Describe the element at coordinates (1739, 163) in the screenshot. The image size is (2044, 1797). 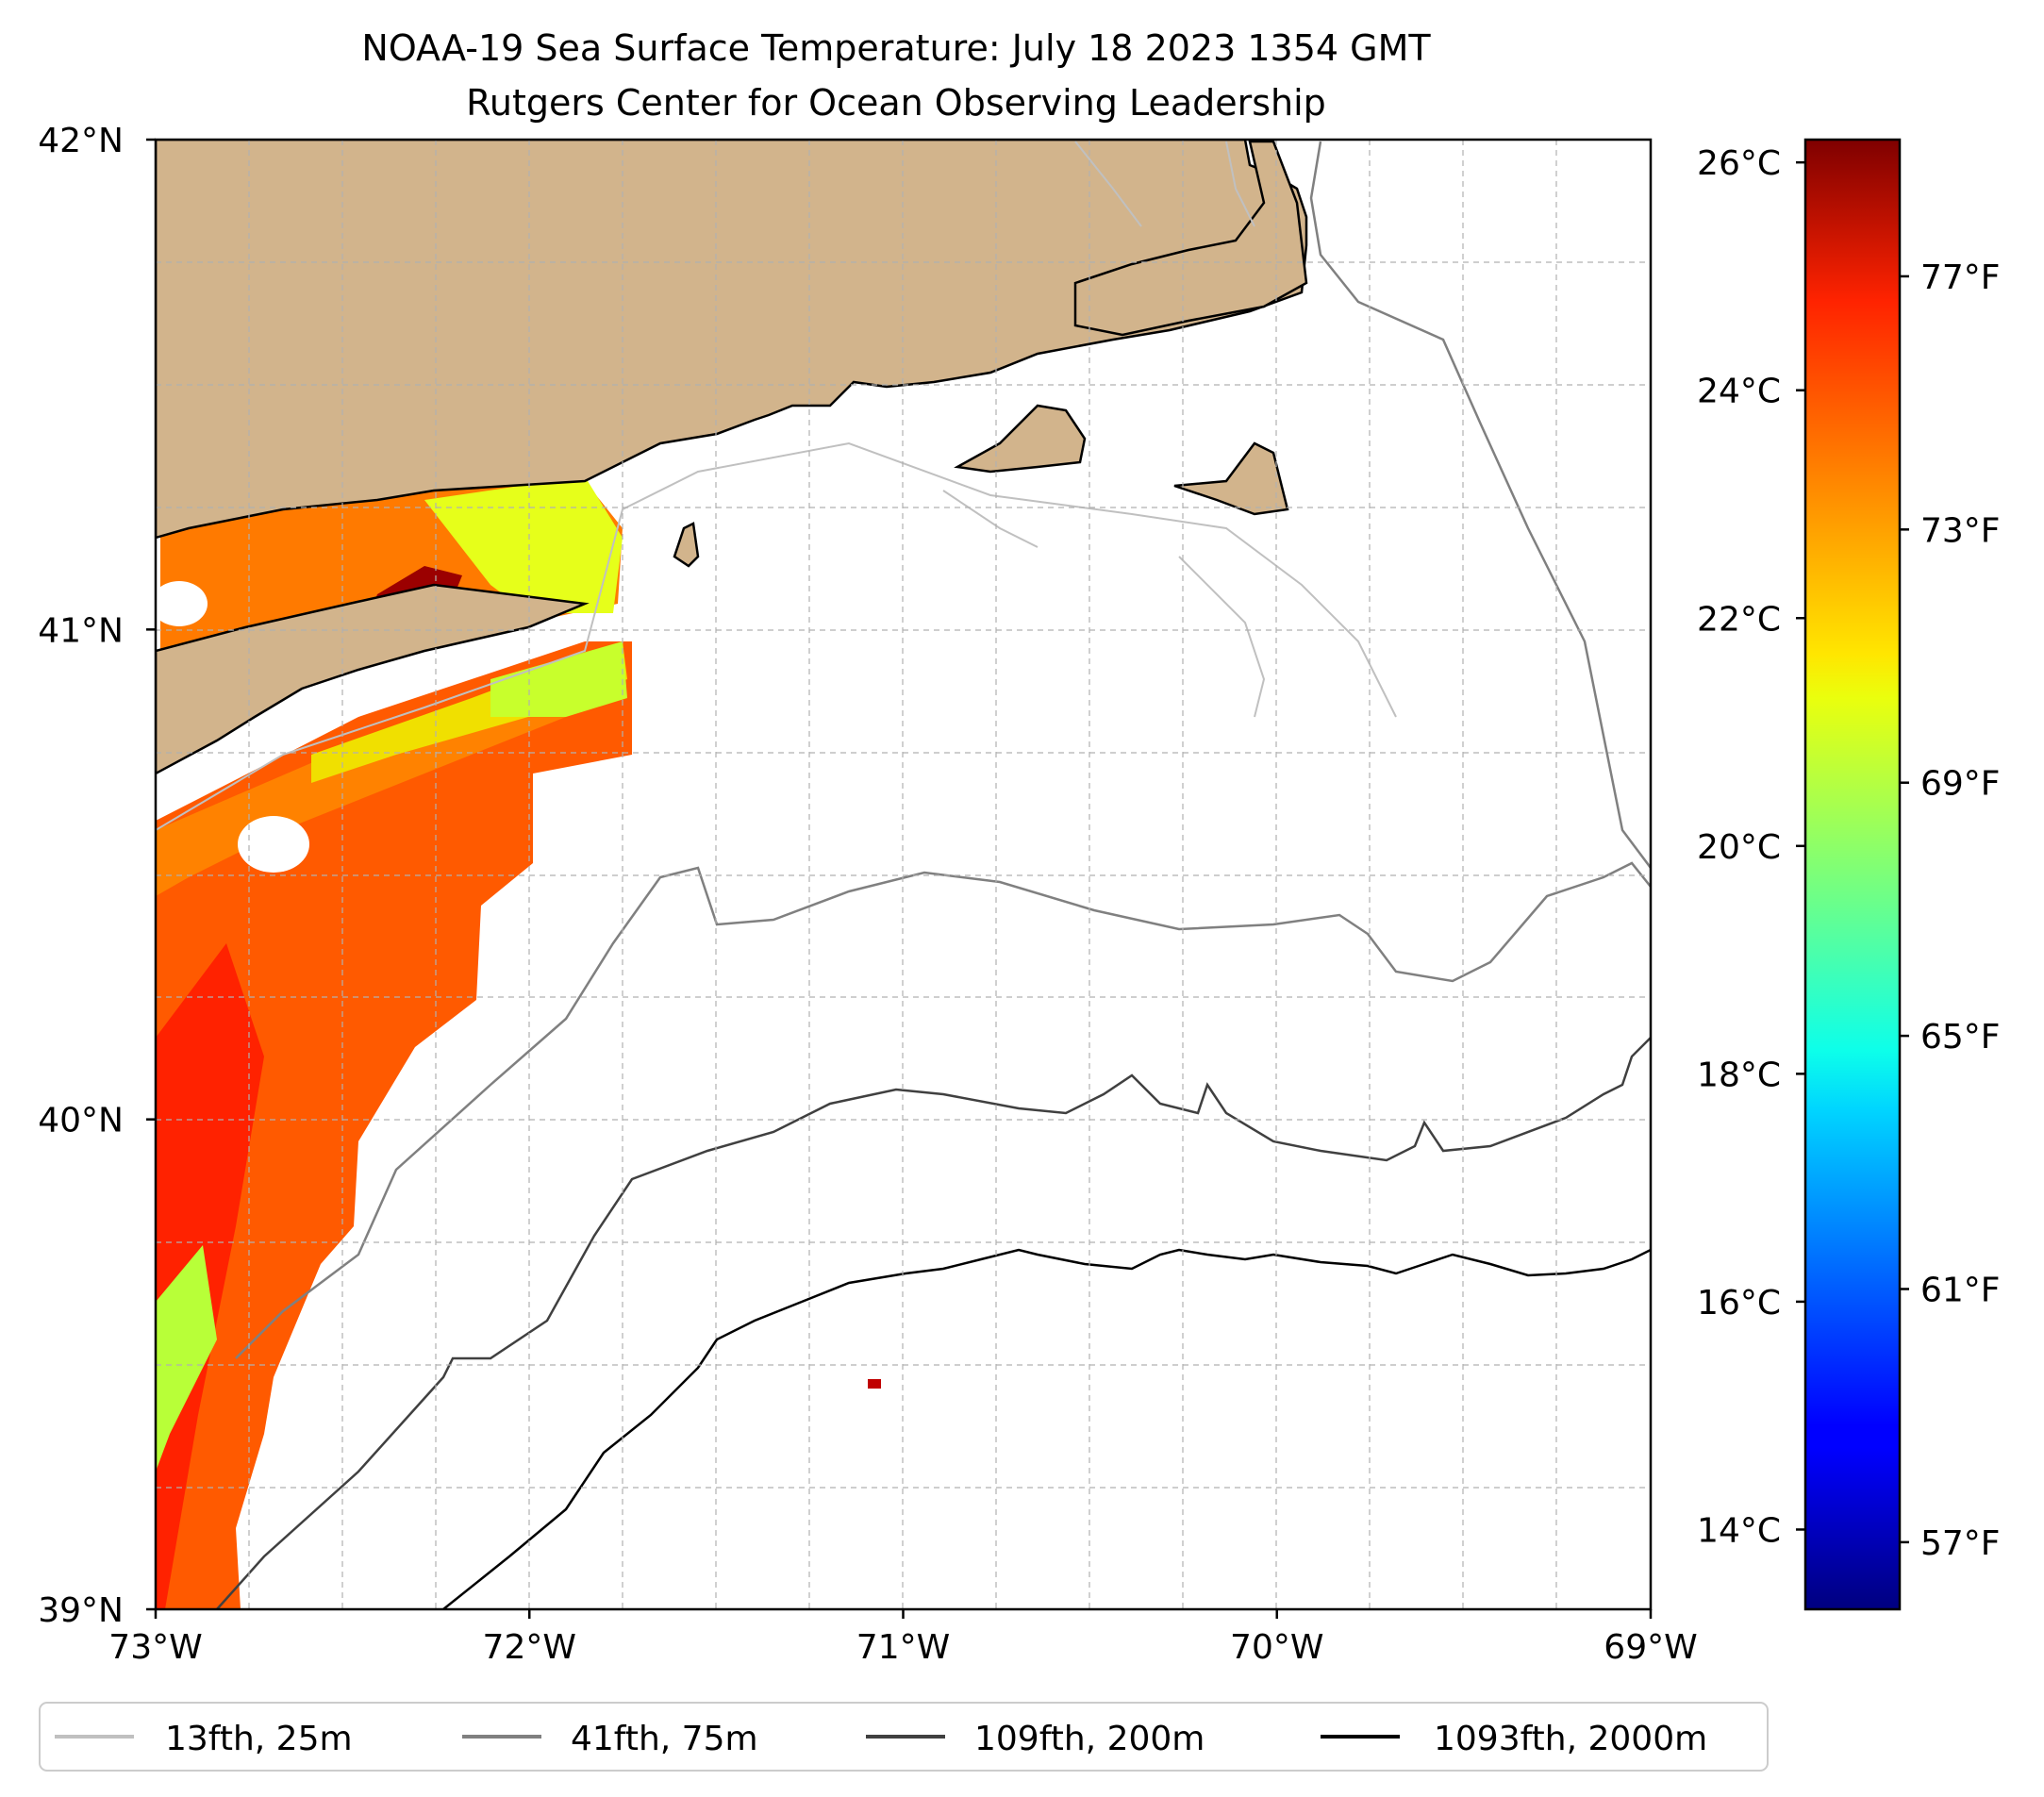
I see `celsius-tick-label-0: 26°C` at that location.